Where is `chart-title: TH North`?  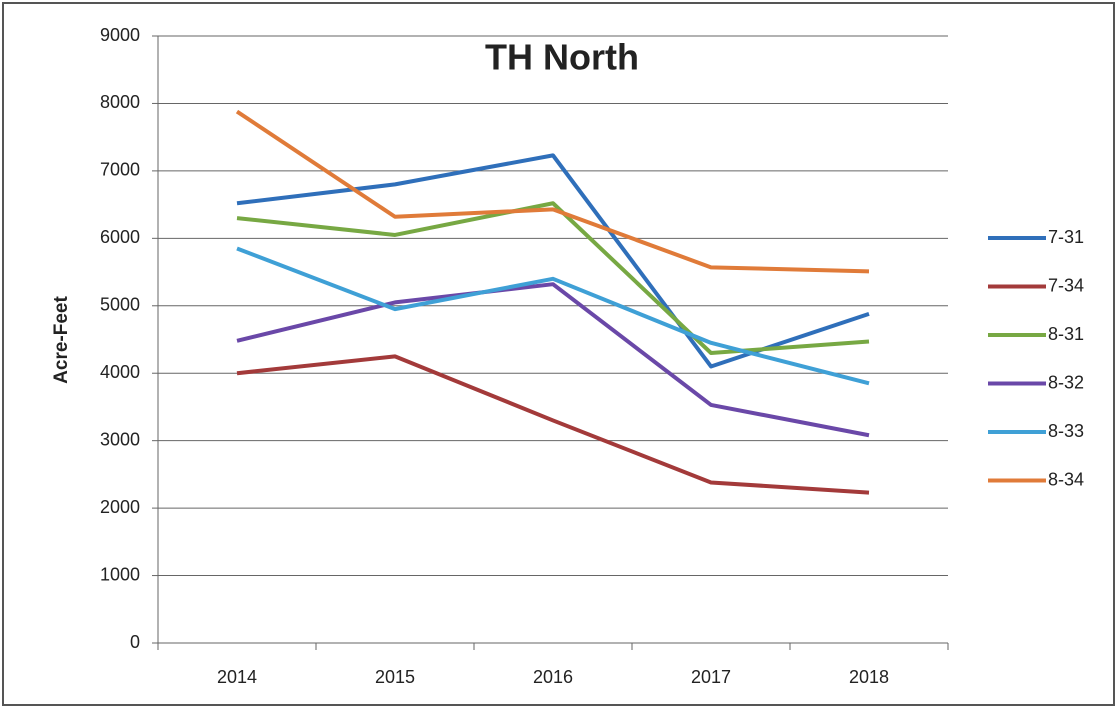
chart-title: TH North is located at coordinates (562, 57).